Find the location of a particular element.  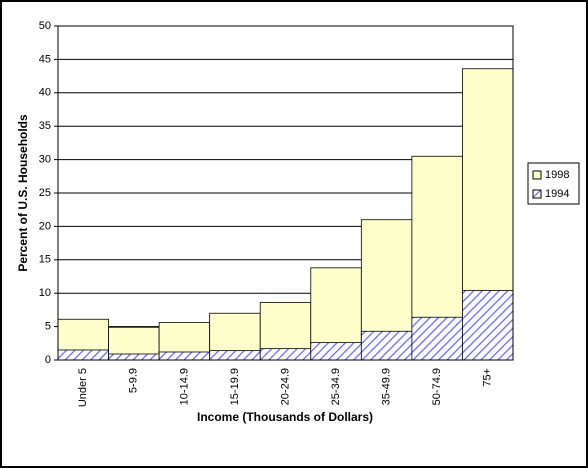

y-tick-label: 5 is located at coordinates (48, 327).